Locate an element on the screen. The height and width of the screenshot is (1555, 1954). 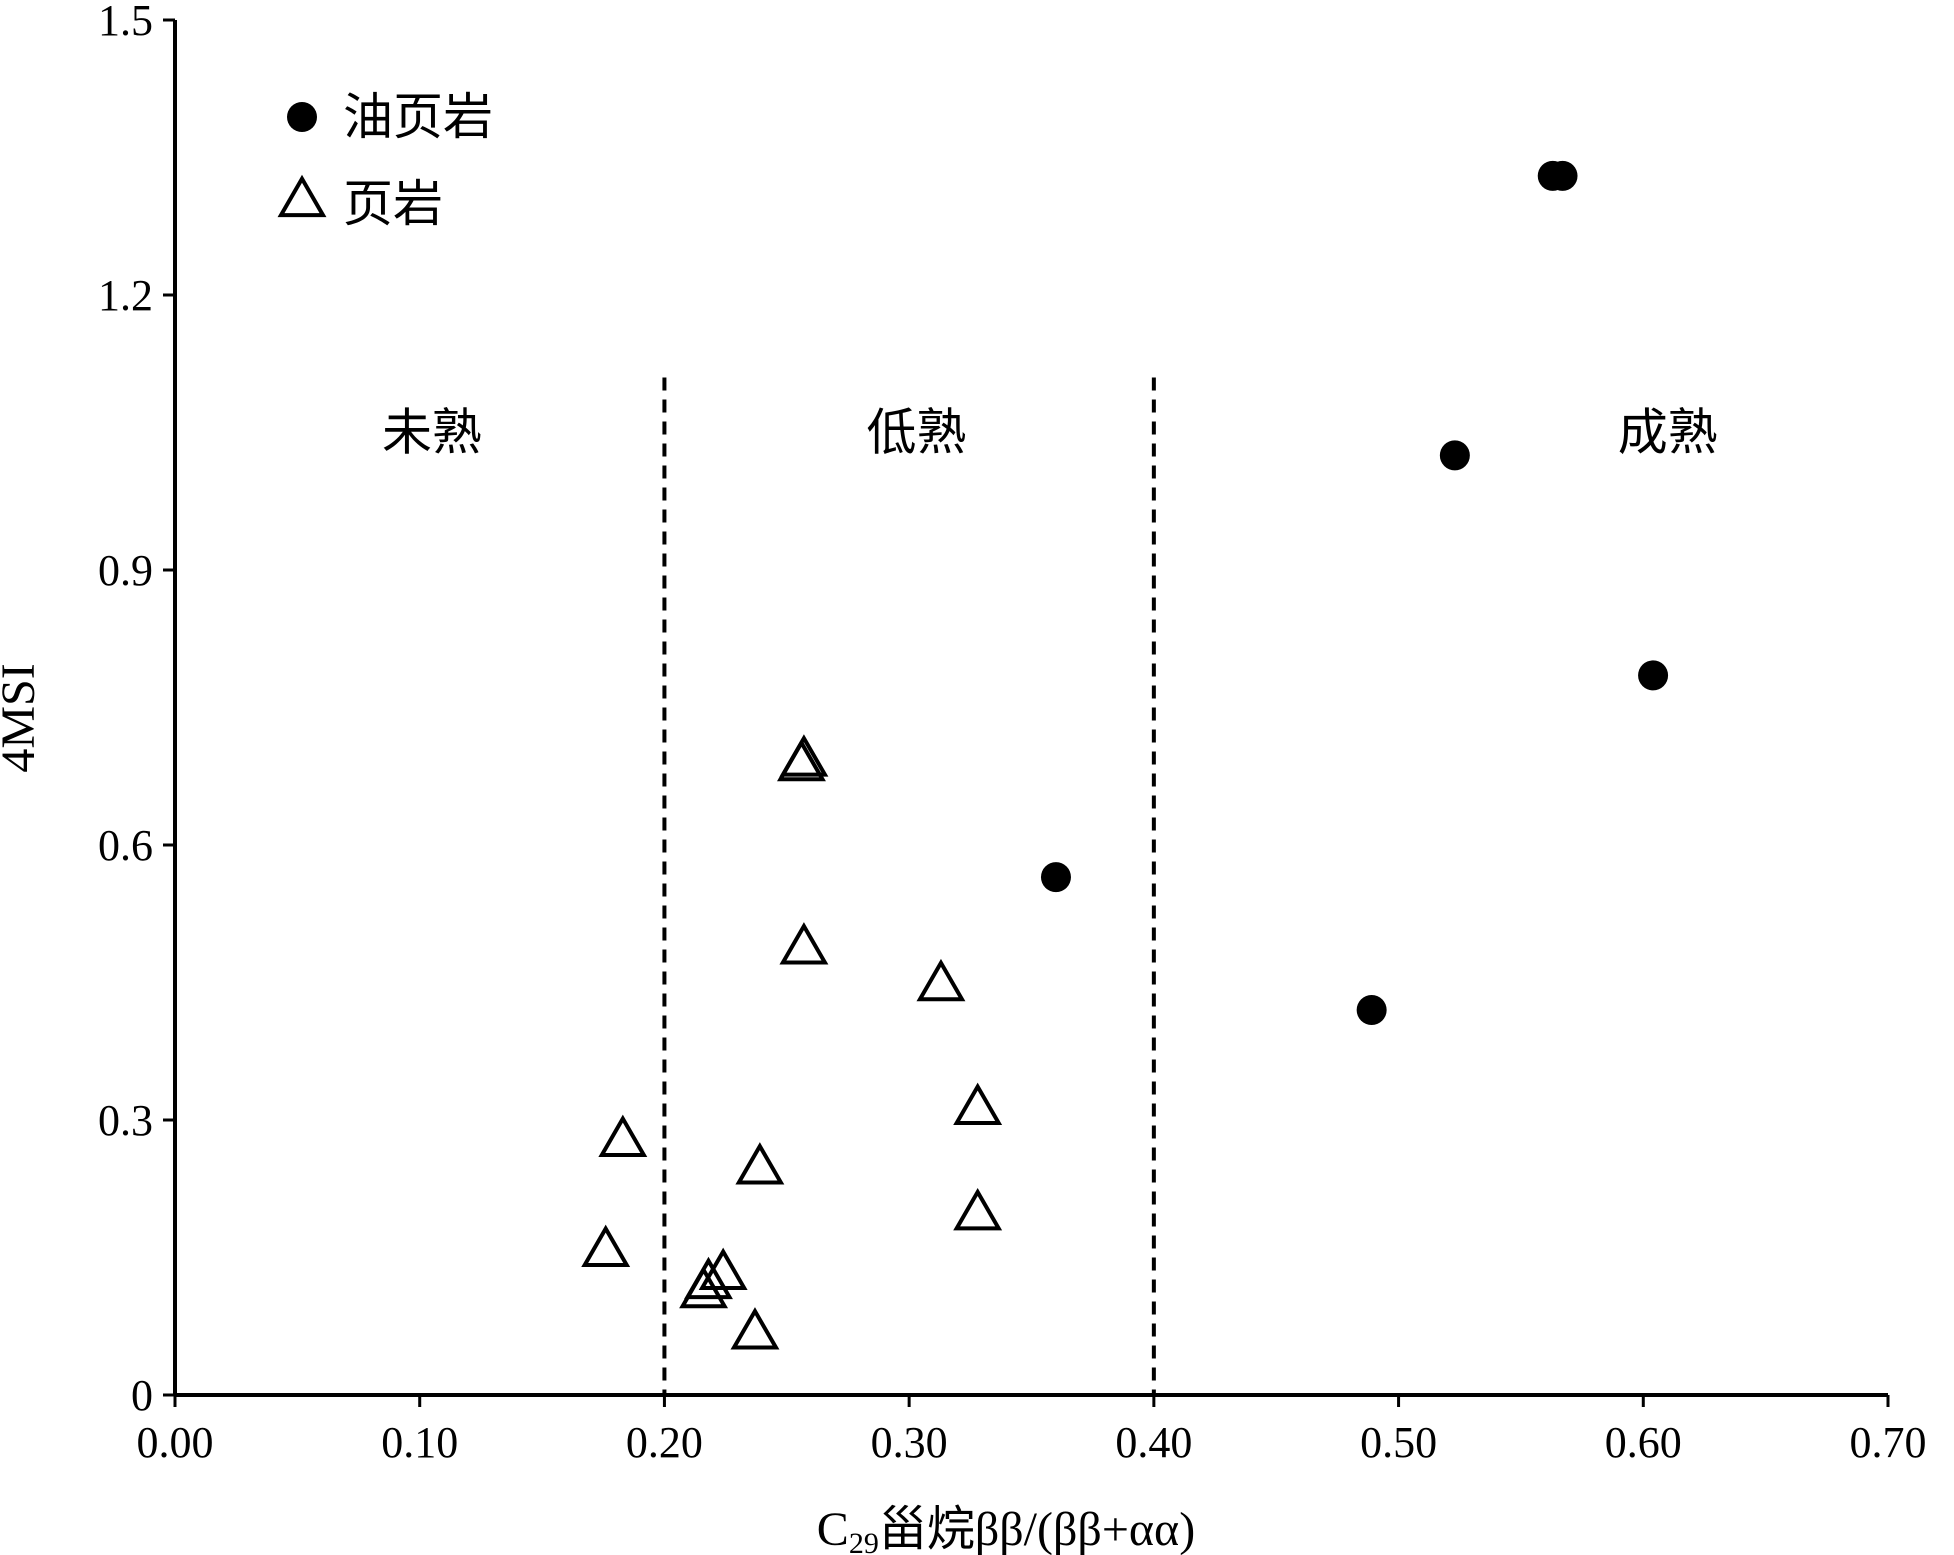
x-axis-title: C29甾烷ββ/(ββ+αα) is located at coordinates (1006, 1529).